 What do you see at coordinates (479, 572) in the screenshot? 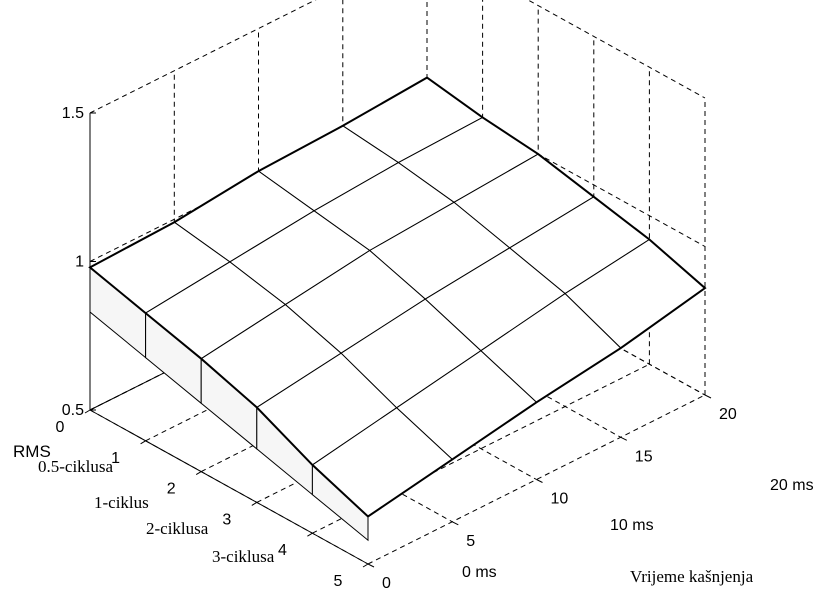
I see `y-category-label: 0 ms` at bounding box center [479, 572].